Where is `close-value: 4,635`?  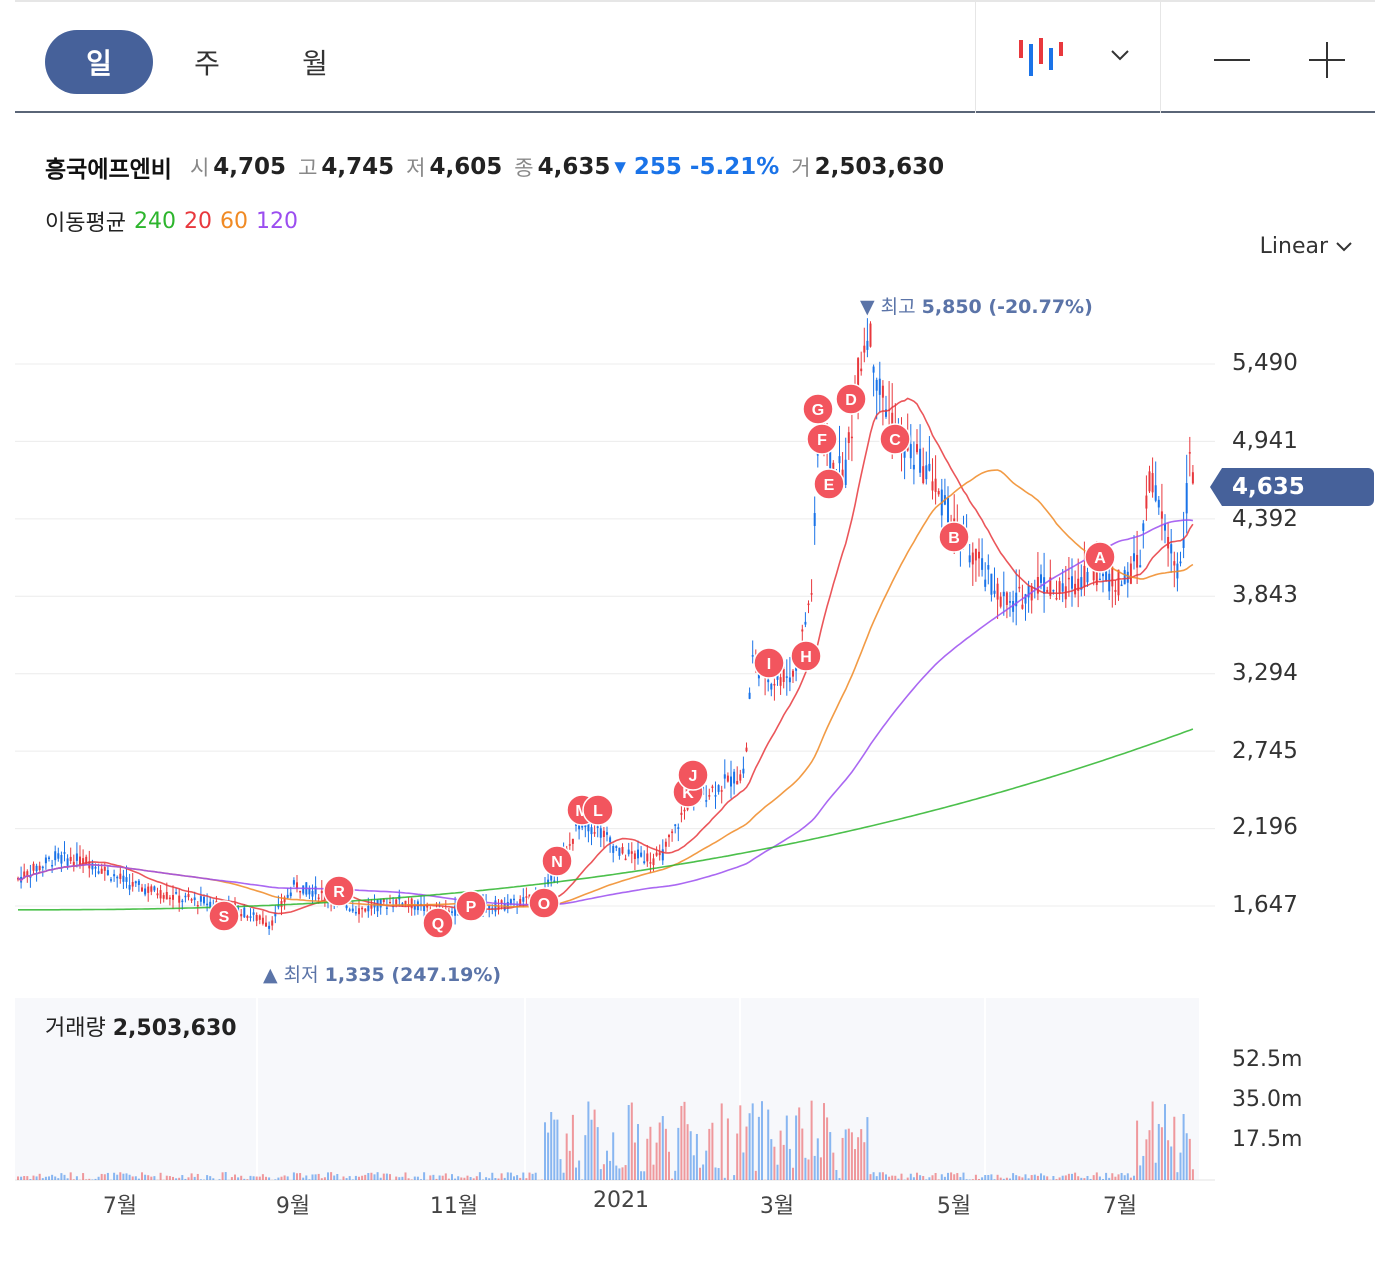
close-value: 4,635 is located at coordinates (574, 167).